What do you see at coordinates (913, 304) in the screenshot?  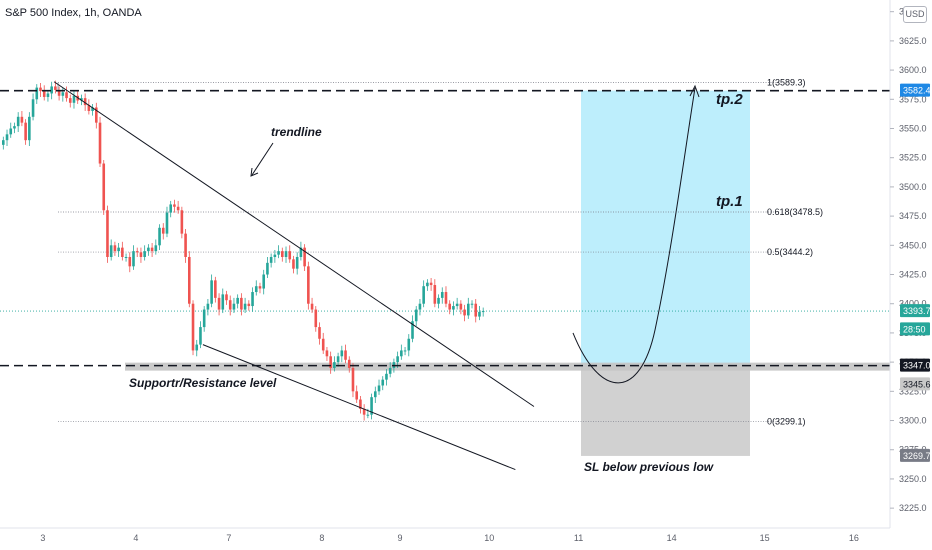 I see `price-tick-label: 3400.0` at bounding box center [913, 304].